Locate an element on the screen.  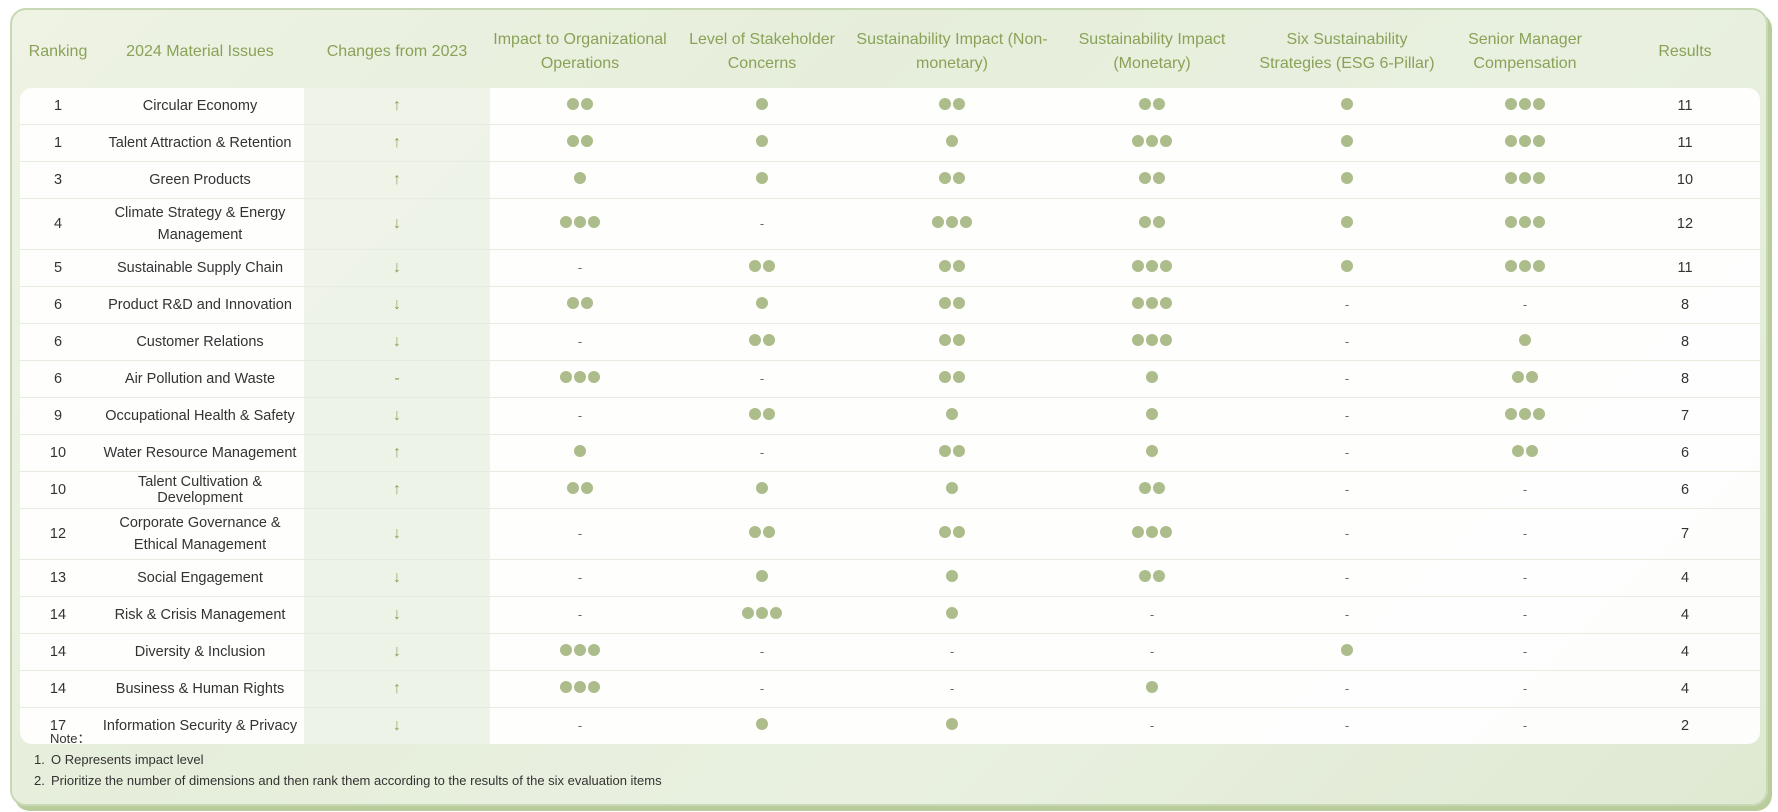
material-issue-cell: Circular Economy is located at coordinates (200, 106).